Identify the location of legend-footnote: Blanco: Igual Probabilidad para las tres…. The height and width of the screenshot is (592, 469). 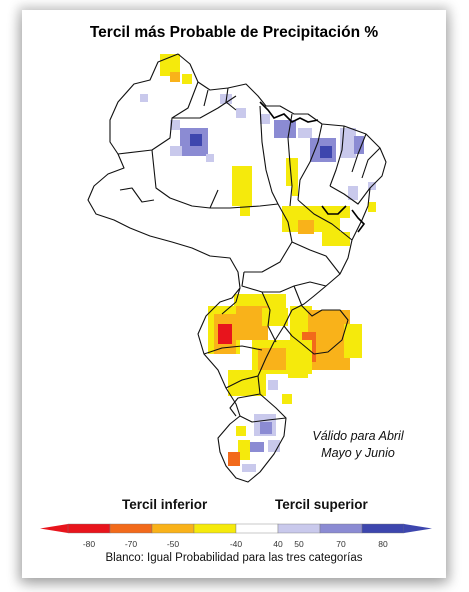
(234, 558).